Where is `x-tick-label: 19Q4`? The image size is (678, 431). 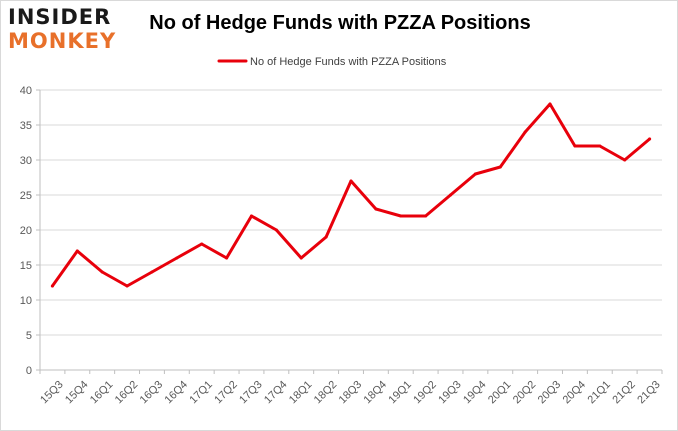 x-tick-label: 19Q4 is located at coordinates (475, 393).